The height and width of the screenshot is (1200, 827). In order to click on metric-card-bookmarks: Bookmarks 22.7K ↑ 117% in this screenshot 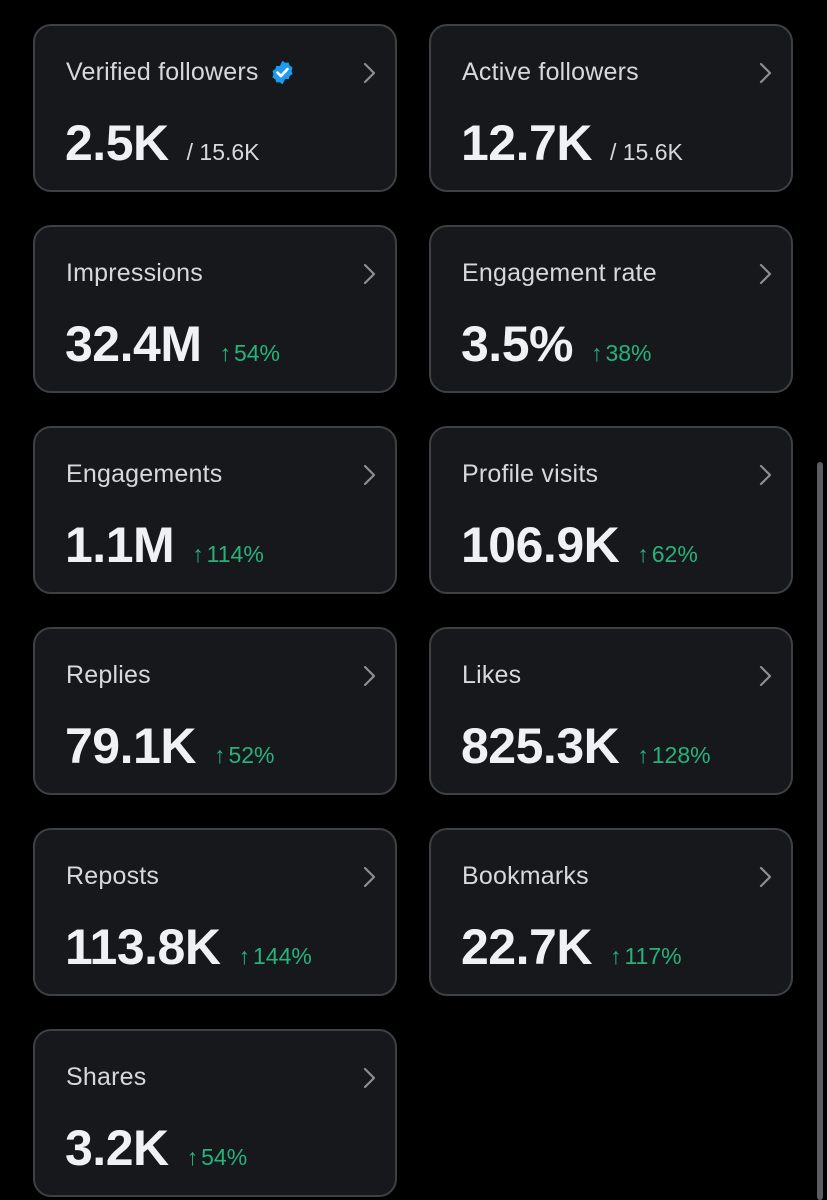, I will do `click(611, 912)`.